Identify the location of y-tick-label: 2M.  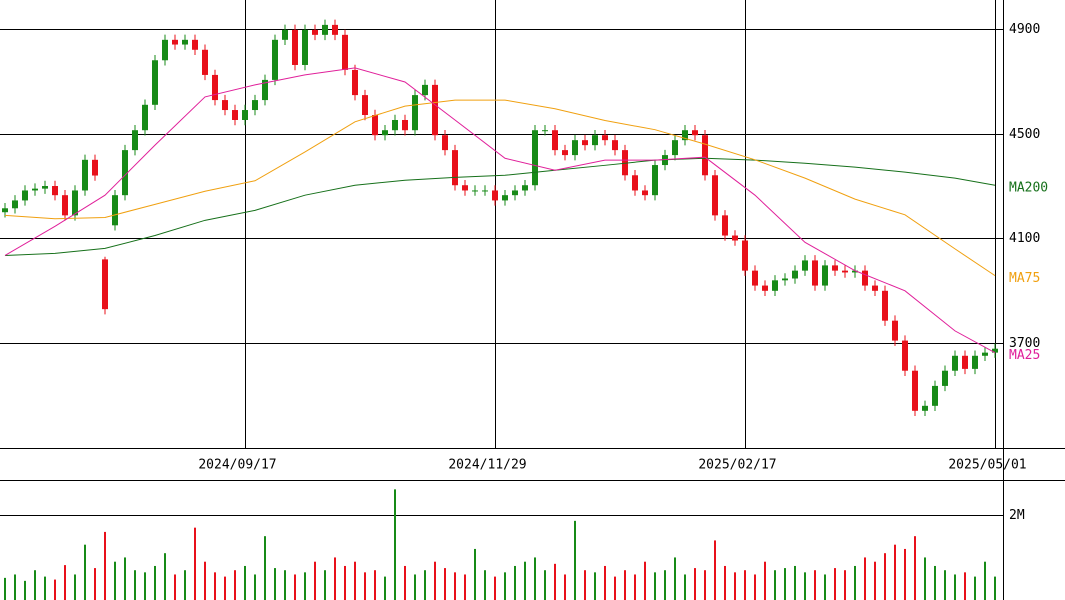
(1017, 515).